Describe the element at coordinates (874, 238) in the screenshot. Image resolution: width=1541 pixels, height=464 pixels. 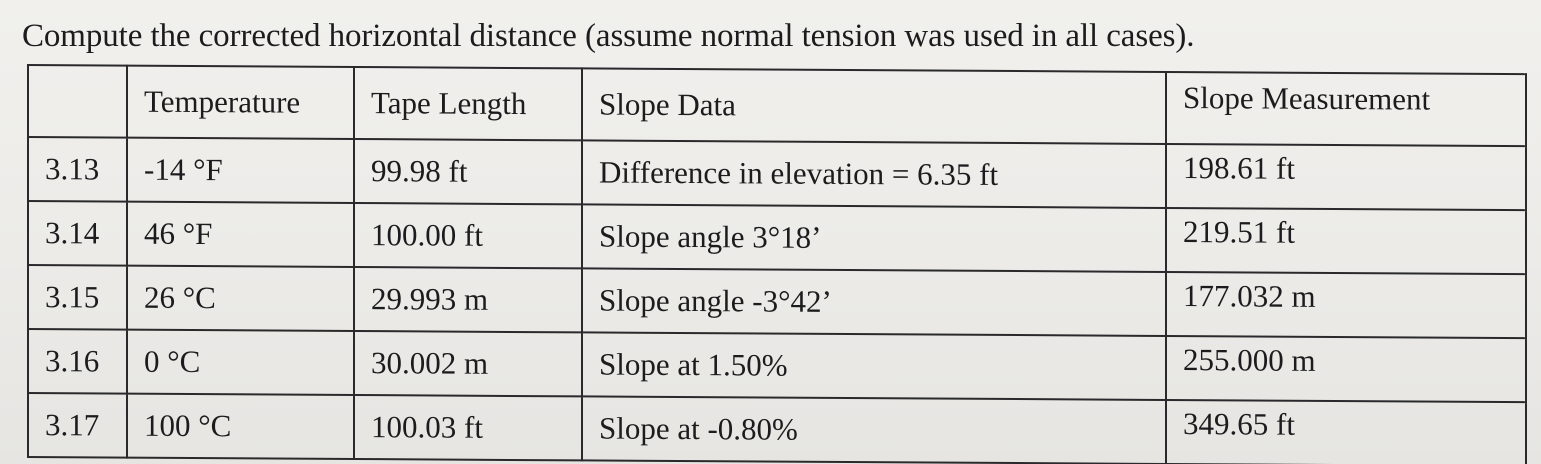
I see `slope-data-cell: Slope angle 3°18’` at that location.